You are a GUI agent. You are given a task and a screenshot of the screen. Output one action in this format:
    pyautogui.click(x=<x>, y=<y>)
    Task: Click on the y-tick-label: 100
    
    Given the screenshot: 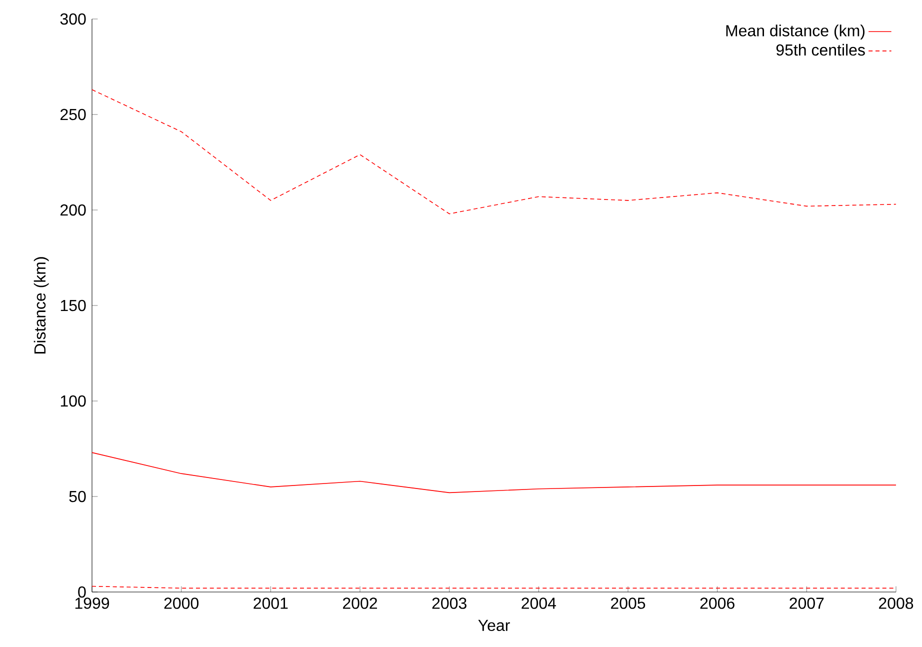 What is the action you would take?
    pyautogui.click(x=73, y=401)
    